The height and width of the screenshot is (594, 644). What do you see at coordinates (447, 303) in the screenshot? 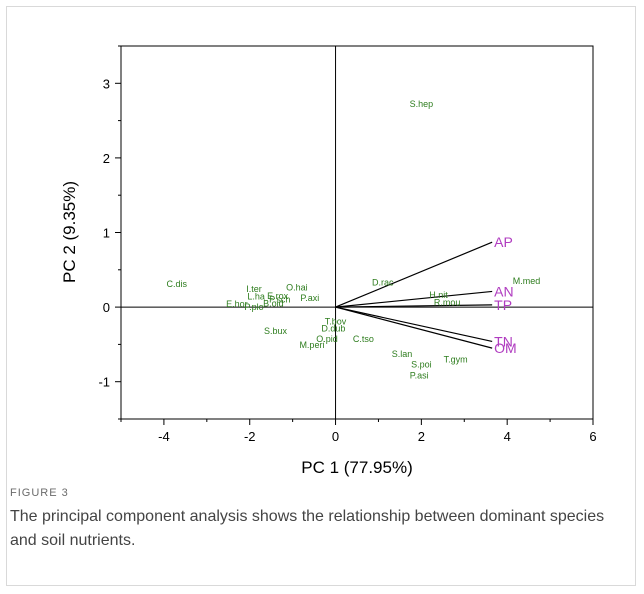
I see `species-label: R.mou` at bounding box center [447, 303].